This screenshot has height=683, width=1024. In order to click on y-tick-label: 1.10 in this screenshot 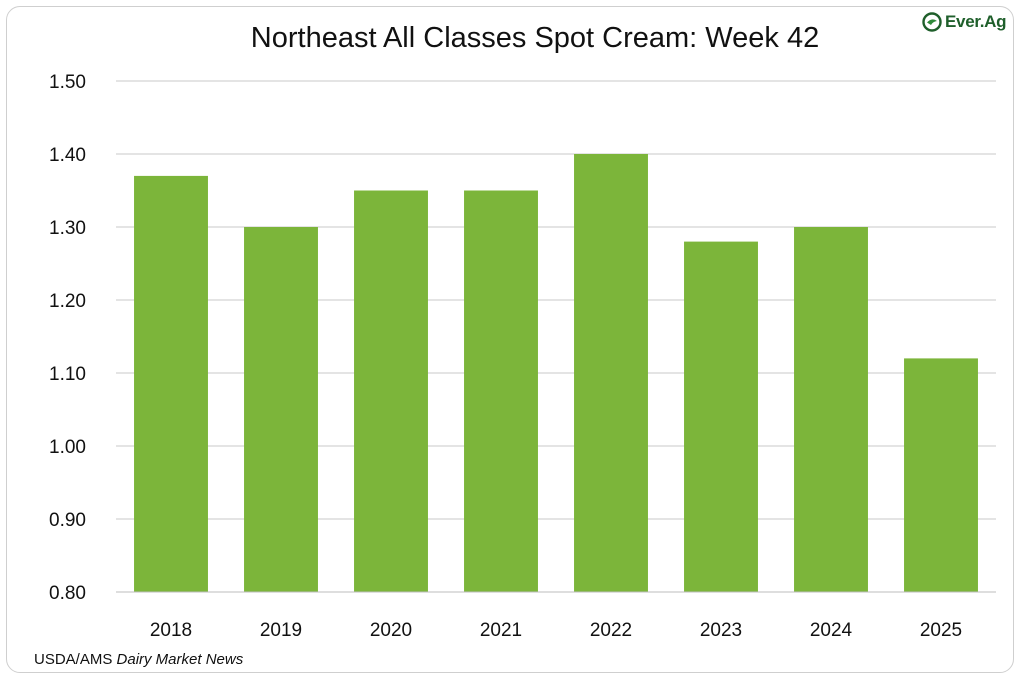, I will do `click(67, 374)`.